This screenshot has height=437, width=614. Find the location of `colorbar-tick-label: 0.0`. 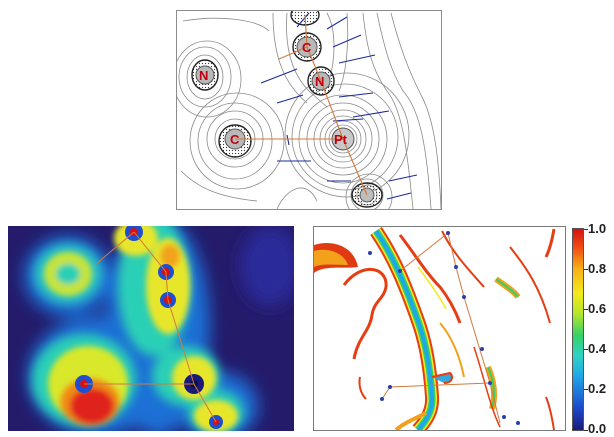

colorbar-tick-label: 0.0 is located at coordinates (597, 428).